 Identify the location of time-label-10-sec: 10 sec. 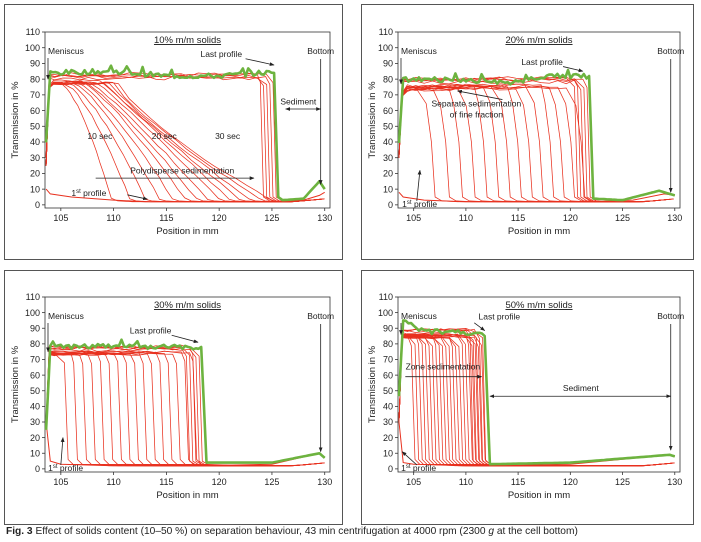
(100, 136).